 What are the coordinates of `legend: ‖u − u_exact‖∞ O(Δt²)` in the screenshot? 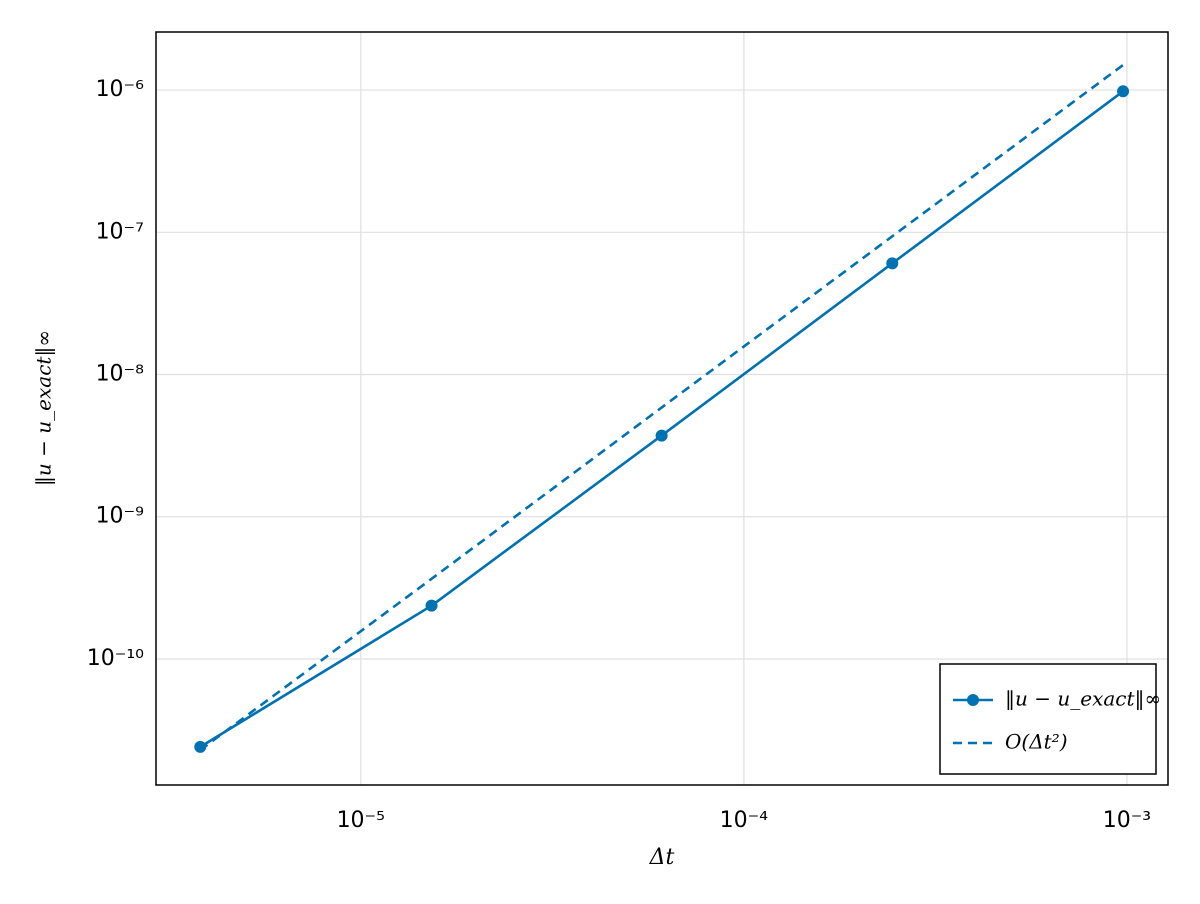 It's located at (1050, 719).